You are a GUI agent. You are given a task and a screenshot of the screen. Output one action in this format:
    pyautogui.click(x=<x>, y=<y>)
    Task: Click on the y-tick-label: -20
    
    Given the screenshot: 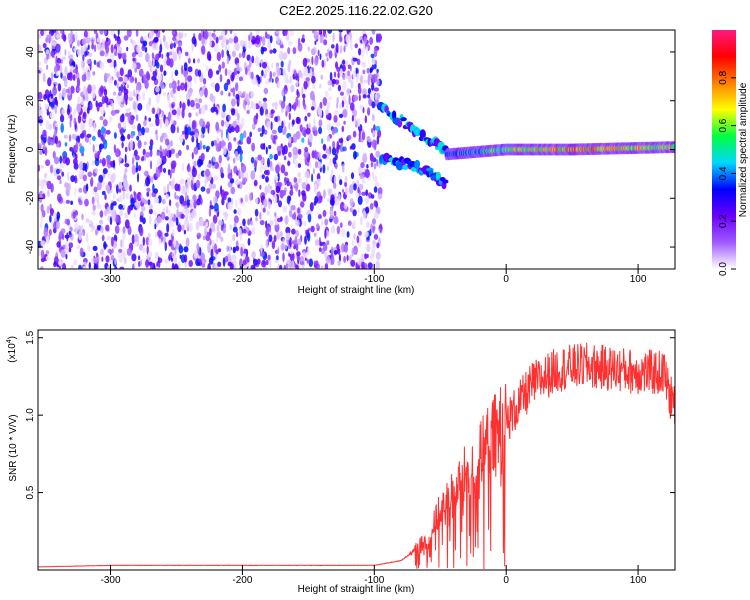 What is the action you would take?
    pyautogui.click(x=30, y=198)
    